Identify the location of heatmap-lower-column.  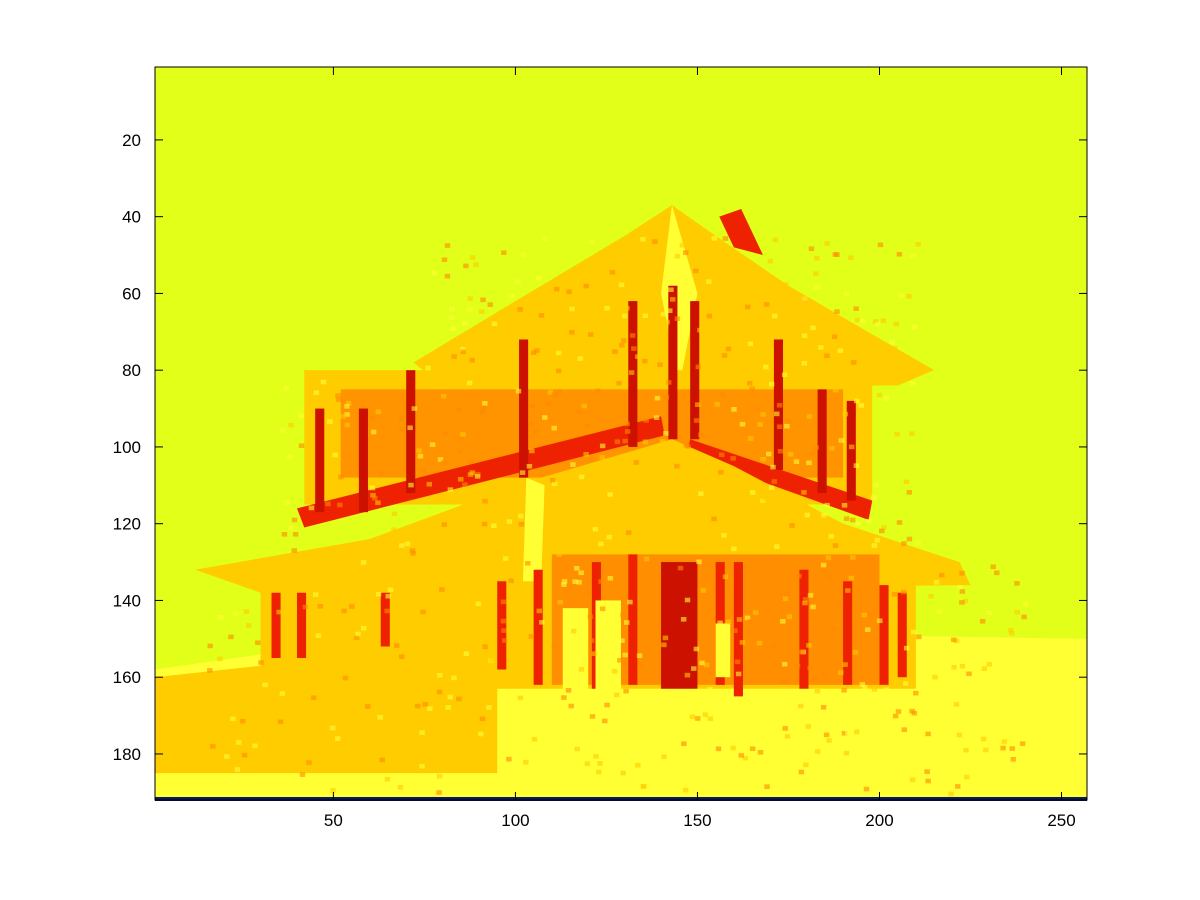
(502, 625).